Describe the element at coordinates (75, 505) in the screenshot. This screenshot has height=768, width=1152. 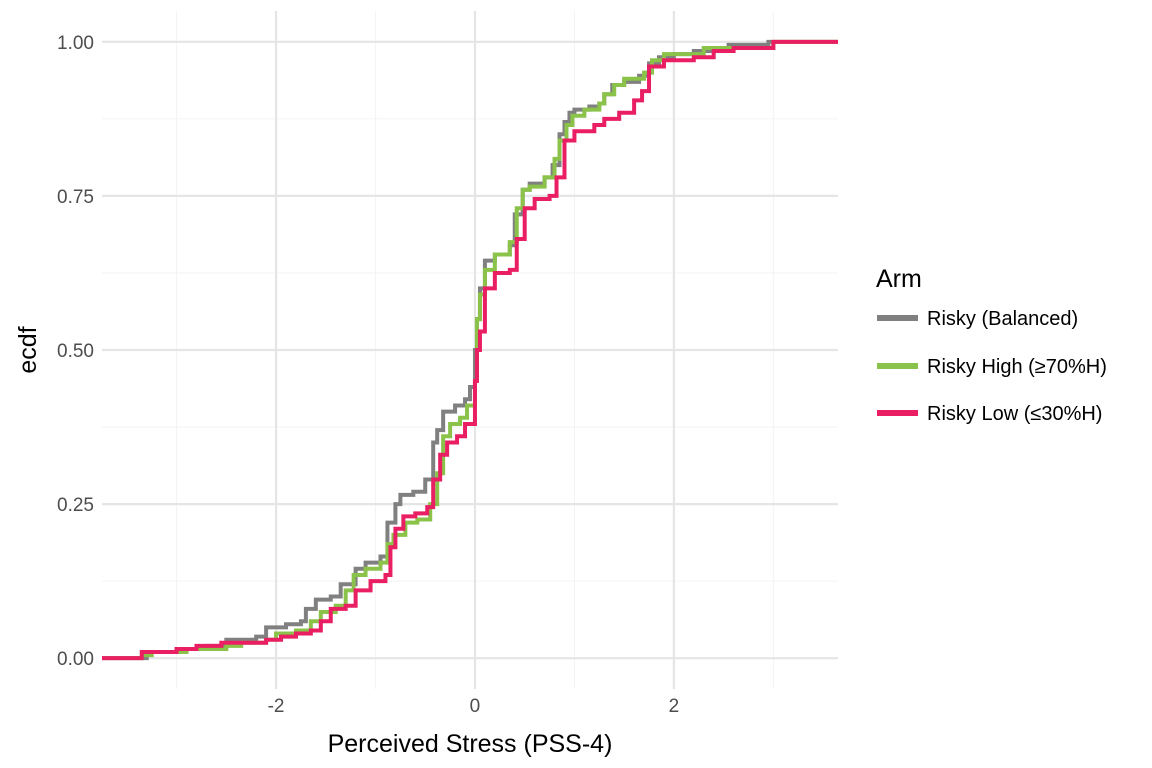
I see `y-tick-label: 0.25` at that location.